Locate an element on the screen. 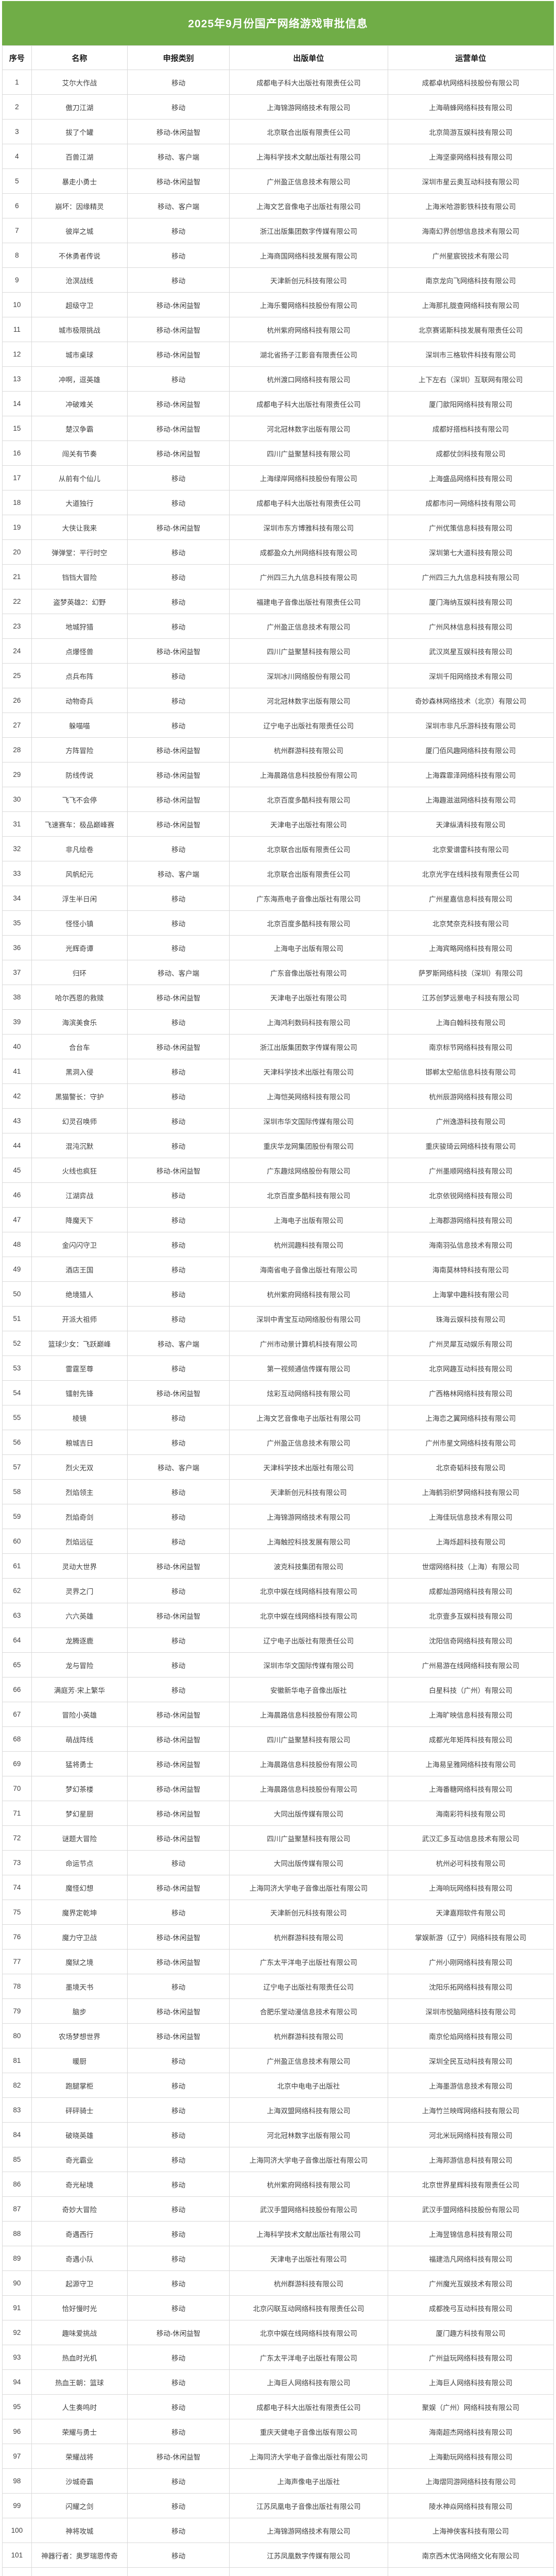  cell-operator: 北京简游互娱科技有限公司 is located at coordinates (470, 131).